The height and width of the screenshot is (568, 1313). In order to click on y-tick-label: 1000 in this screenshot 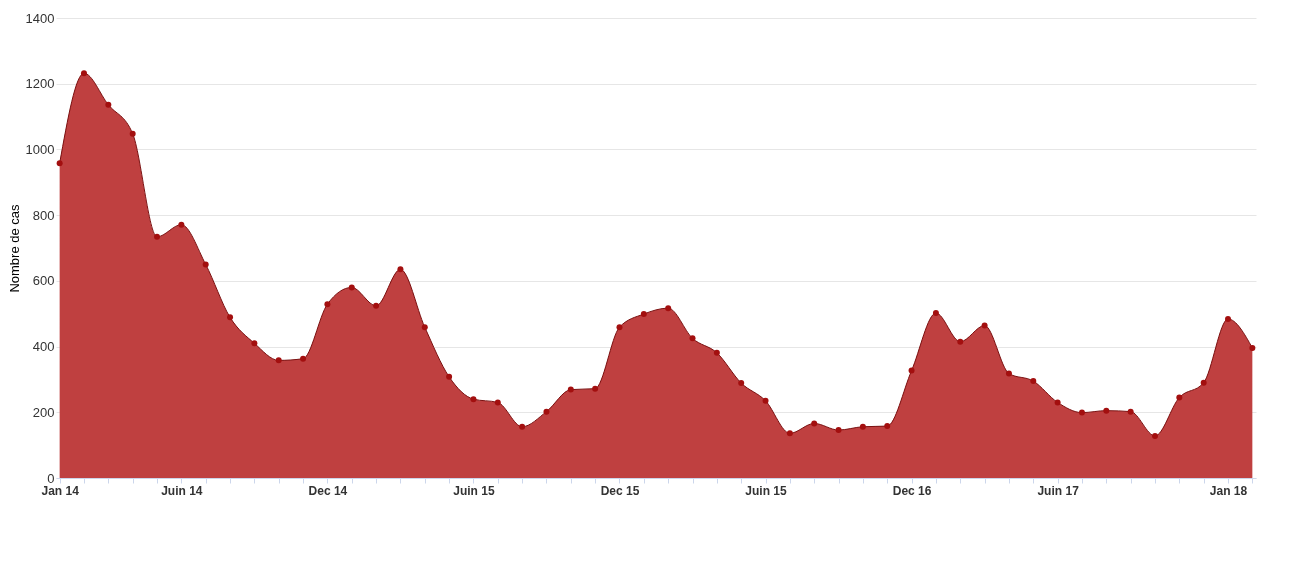, I will do `click(40, 149)`.